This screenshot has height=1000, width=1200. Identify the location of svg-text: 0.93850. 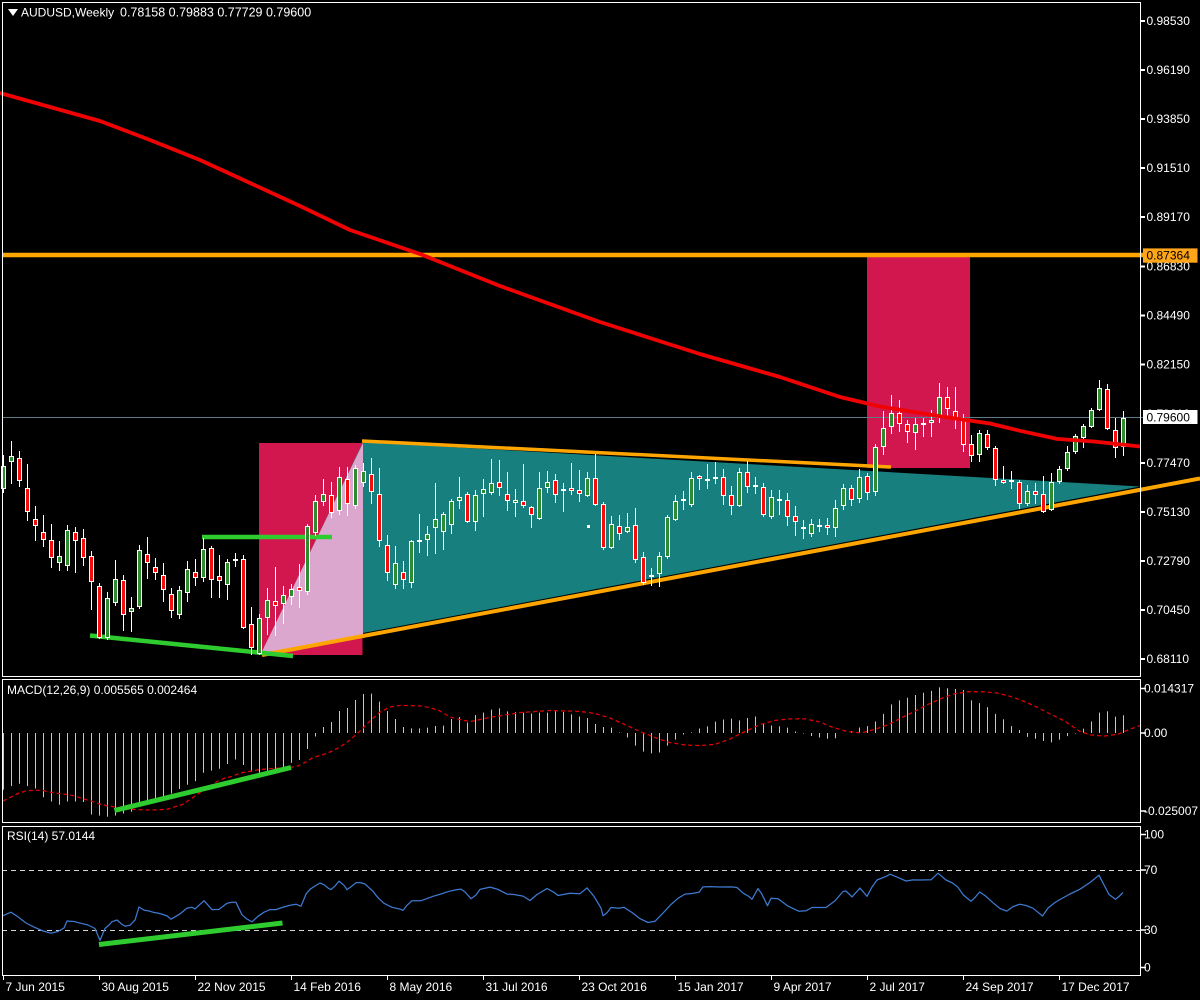
(1169, 119).